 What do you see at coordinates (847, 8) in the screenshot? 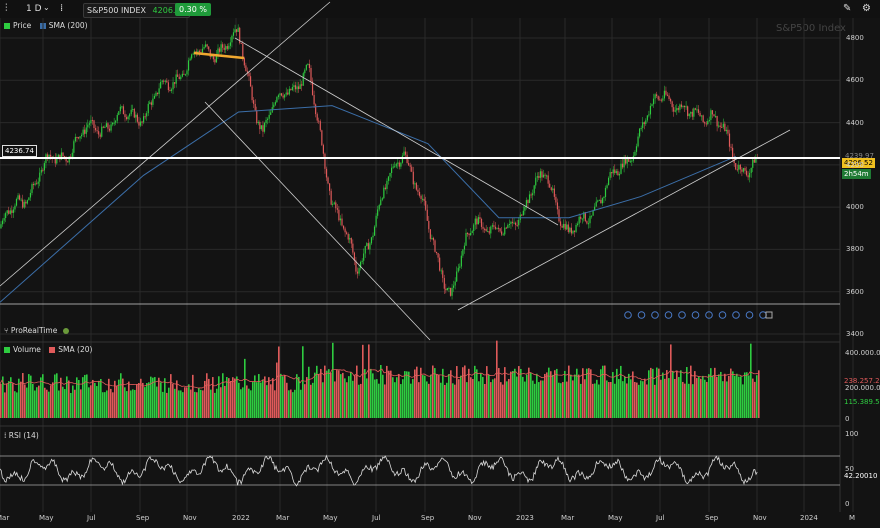
I see `tools-icon: ✎` at bounding box center [847, 8].